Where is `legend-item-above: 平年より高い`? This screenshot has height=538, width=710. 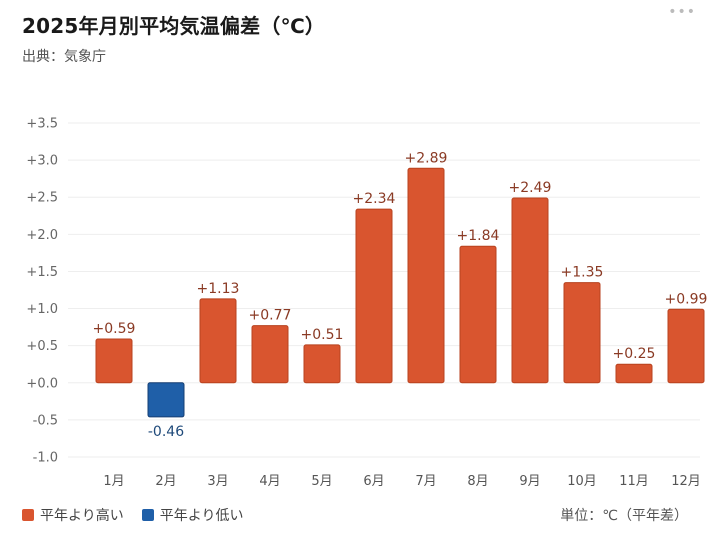 legend-item-above: 平年より高い is located at coordinates (73, 515).